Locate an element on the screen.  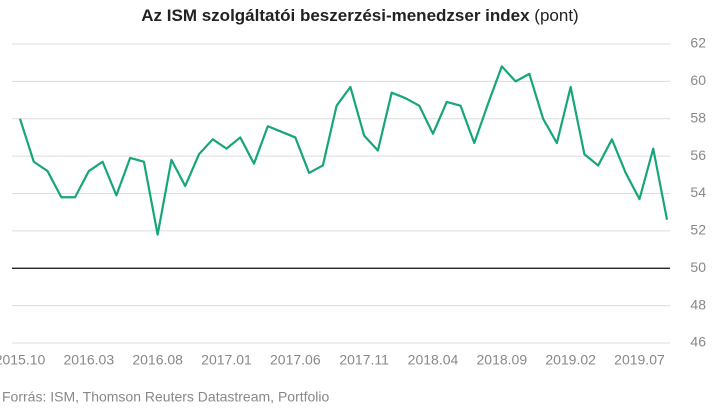
x-tick-label: 2018.09 is located at coordinates (502, 360).